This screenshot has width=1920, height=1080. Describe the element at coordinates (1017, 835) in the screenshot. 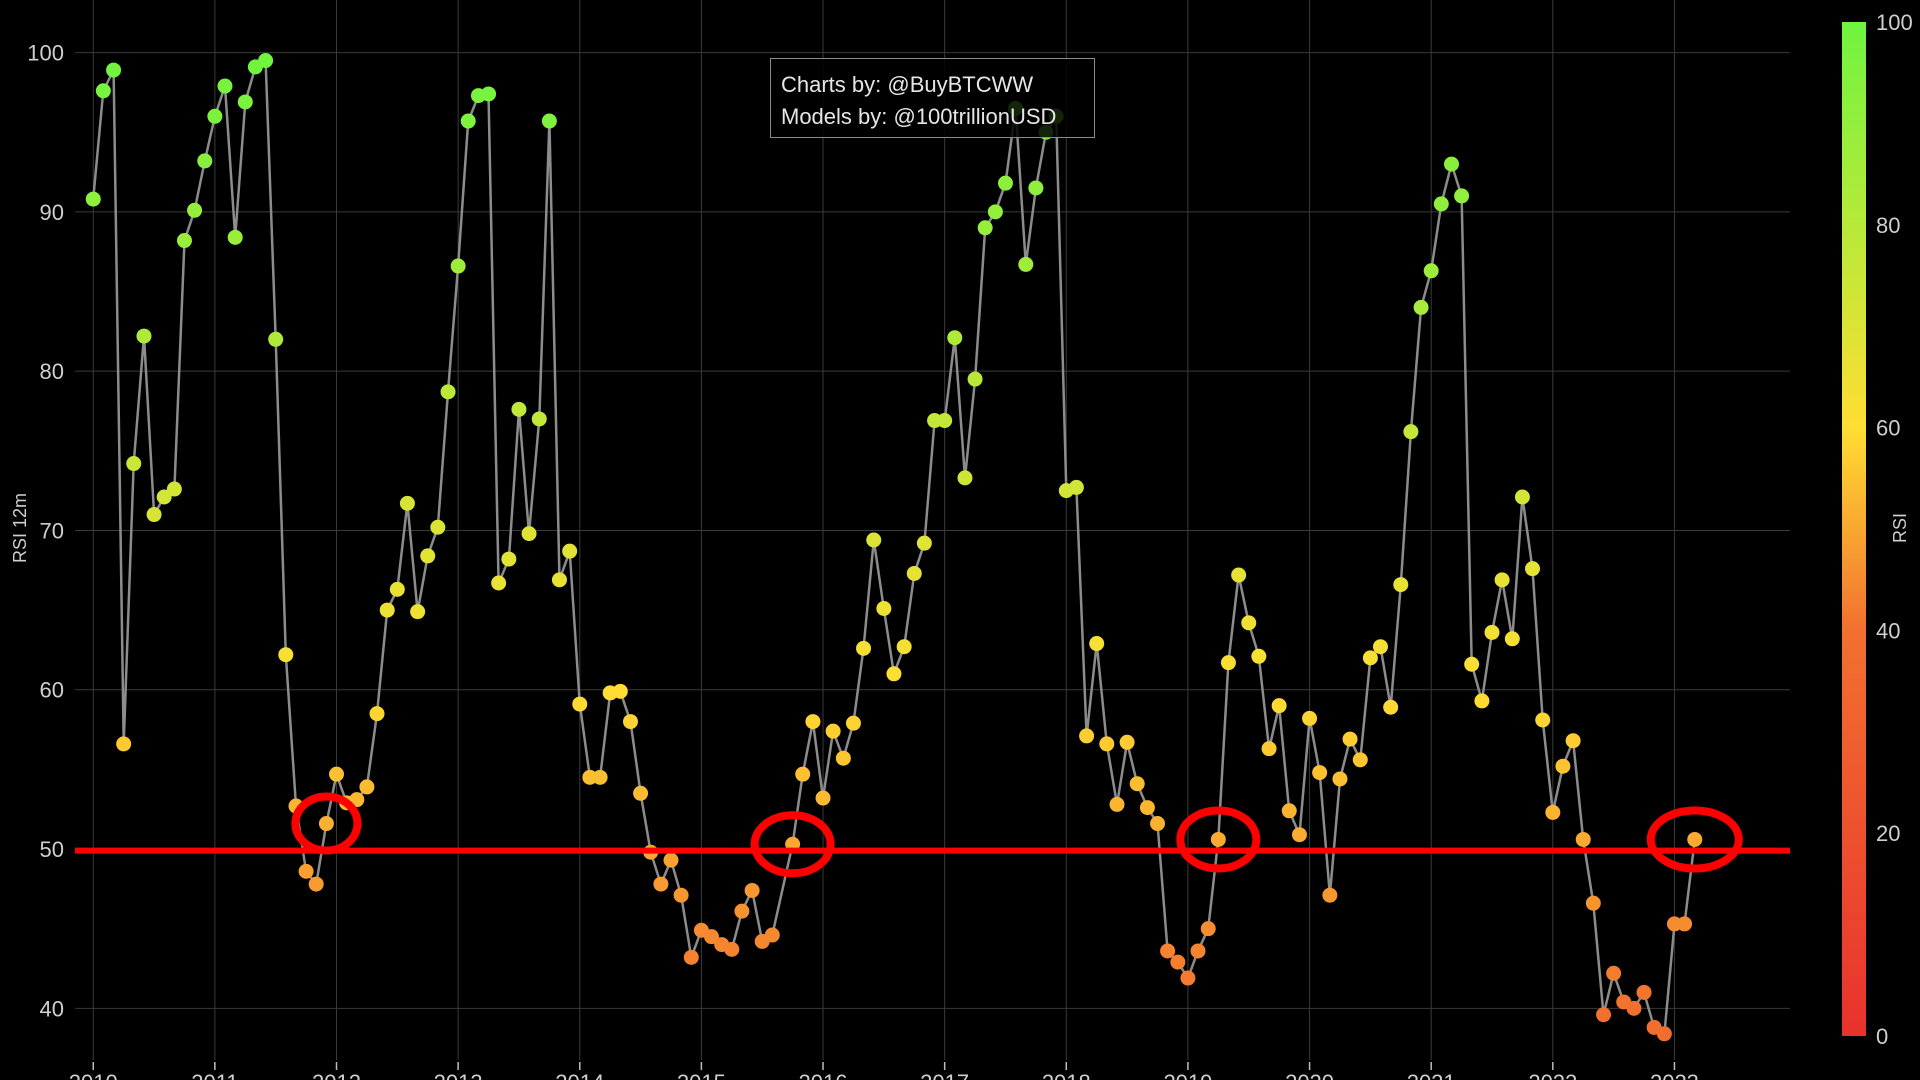

I see `highlight-circles` at that location.